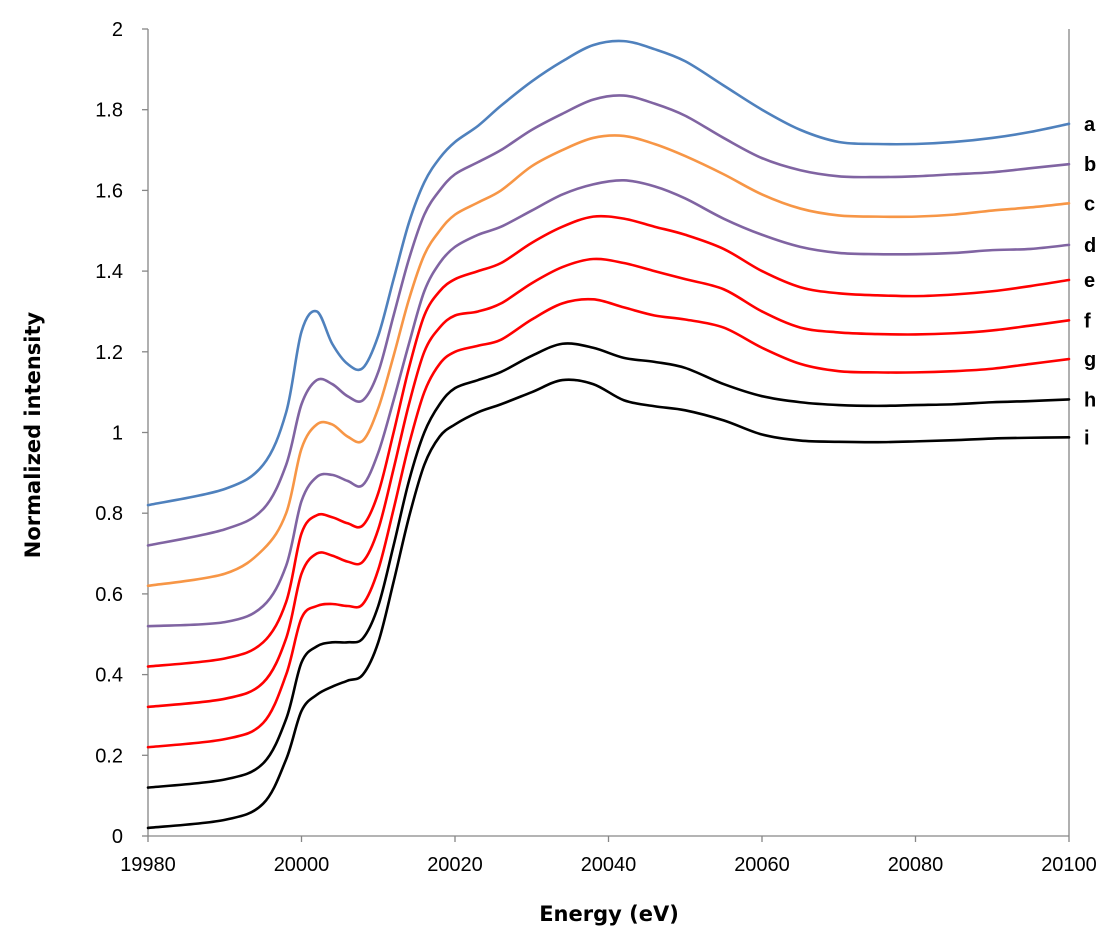 Image resolution: width=1109 pixels, height=940 pixels. What do you see at coordinates (1089, 281) in the screenshot?
I see `series-label-e: e` at bounding box center [1089, 281].